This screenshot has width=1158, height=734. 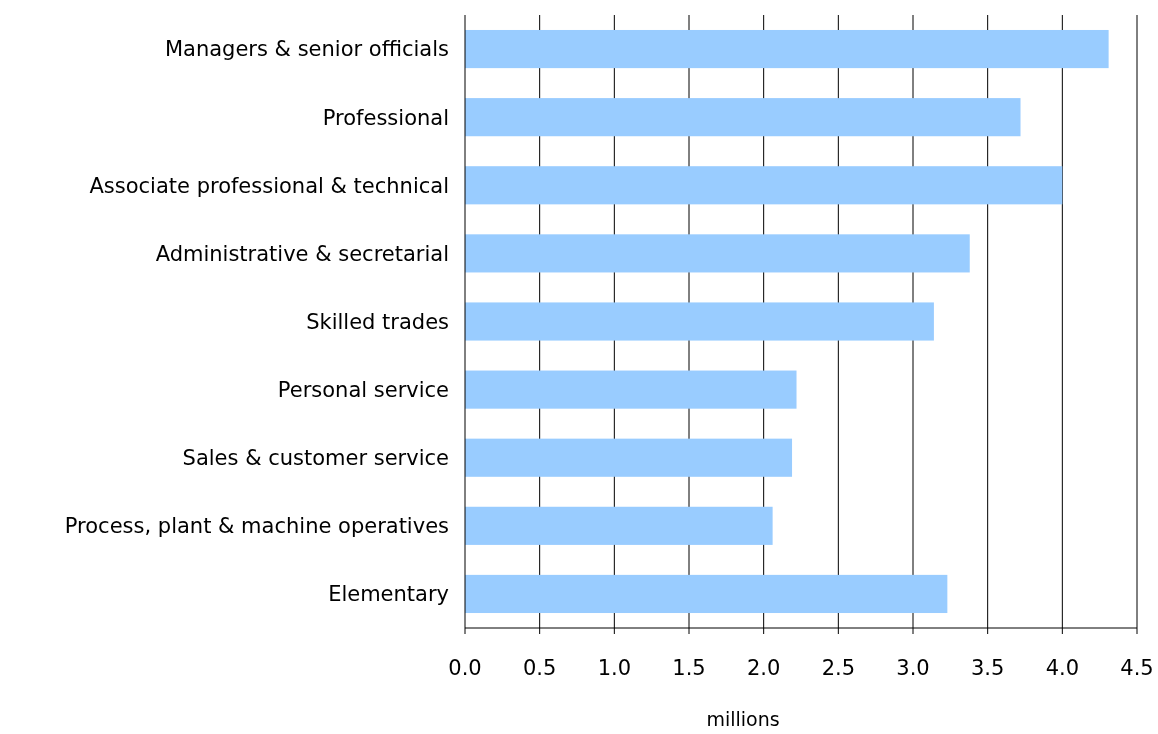 What do you see at coordinates (614, 668) in the screenshot?
I see `x-tick-label: 1.0` at bounding box center [614, 668].